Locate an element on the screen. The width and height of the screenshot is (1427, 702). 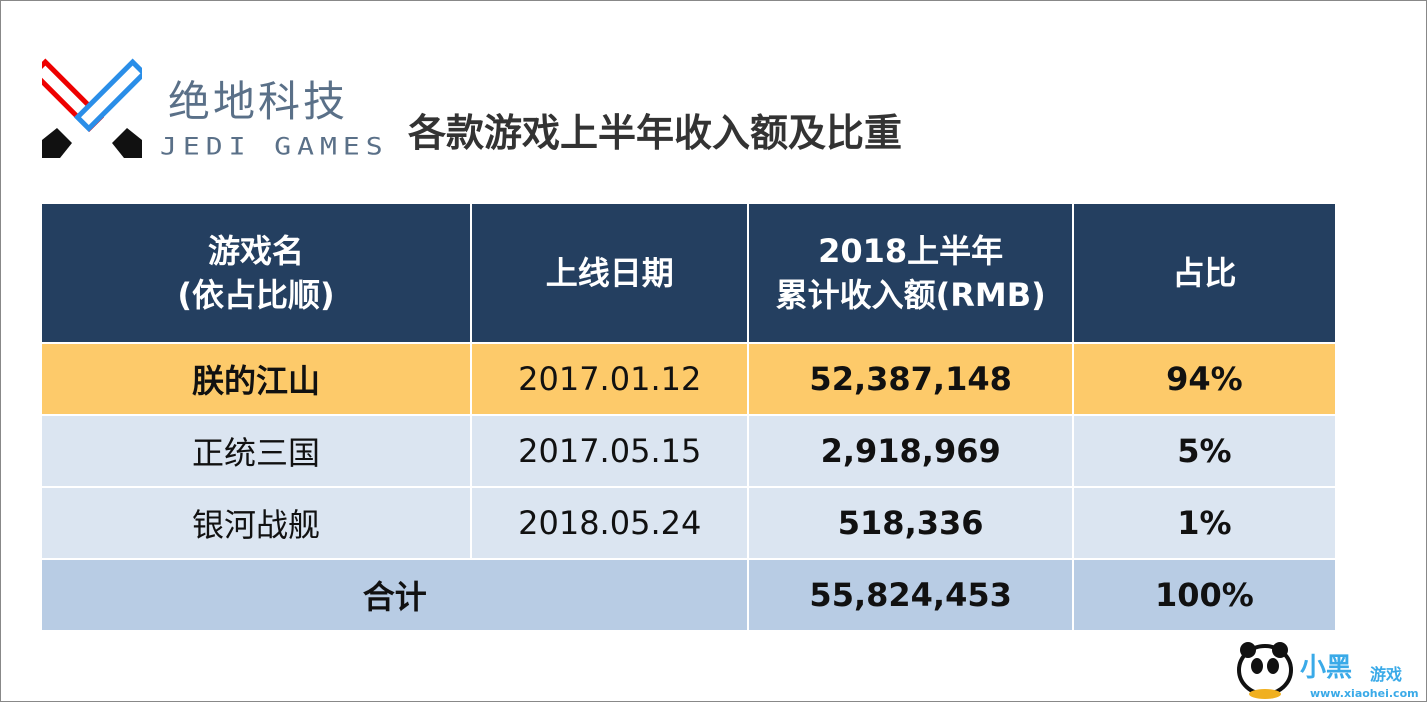
header-text: 累计收入额(RMB) is located at coordinates (910, 295).